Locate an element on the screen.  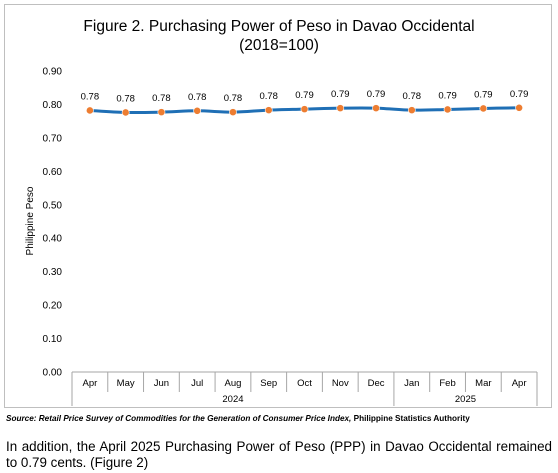
y-tick-label: 0.90 is located at coordinates (53, 72).